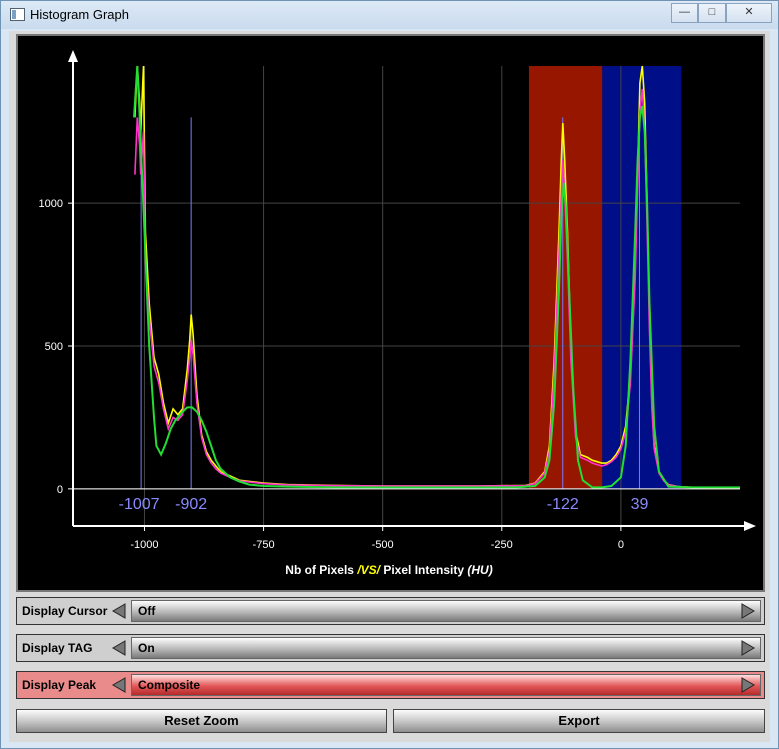 The image size is (779, 749). What do you see at coordinates (201, 721) in the screenshot?
I see `reset-zoom-button: Reset Zoom` at bounding box center [201, 721].